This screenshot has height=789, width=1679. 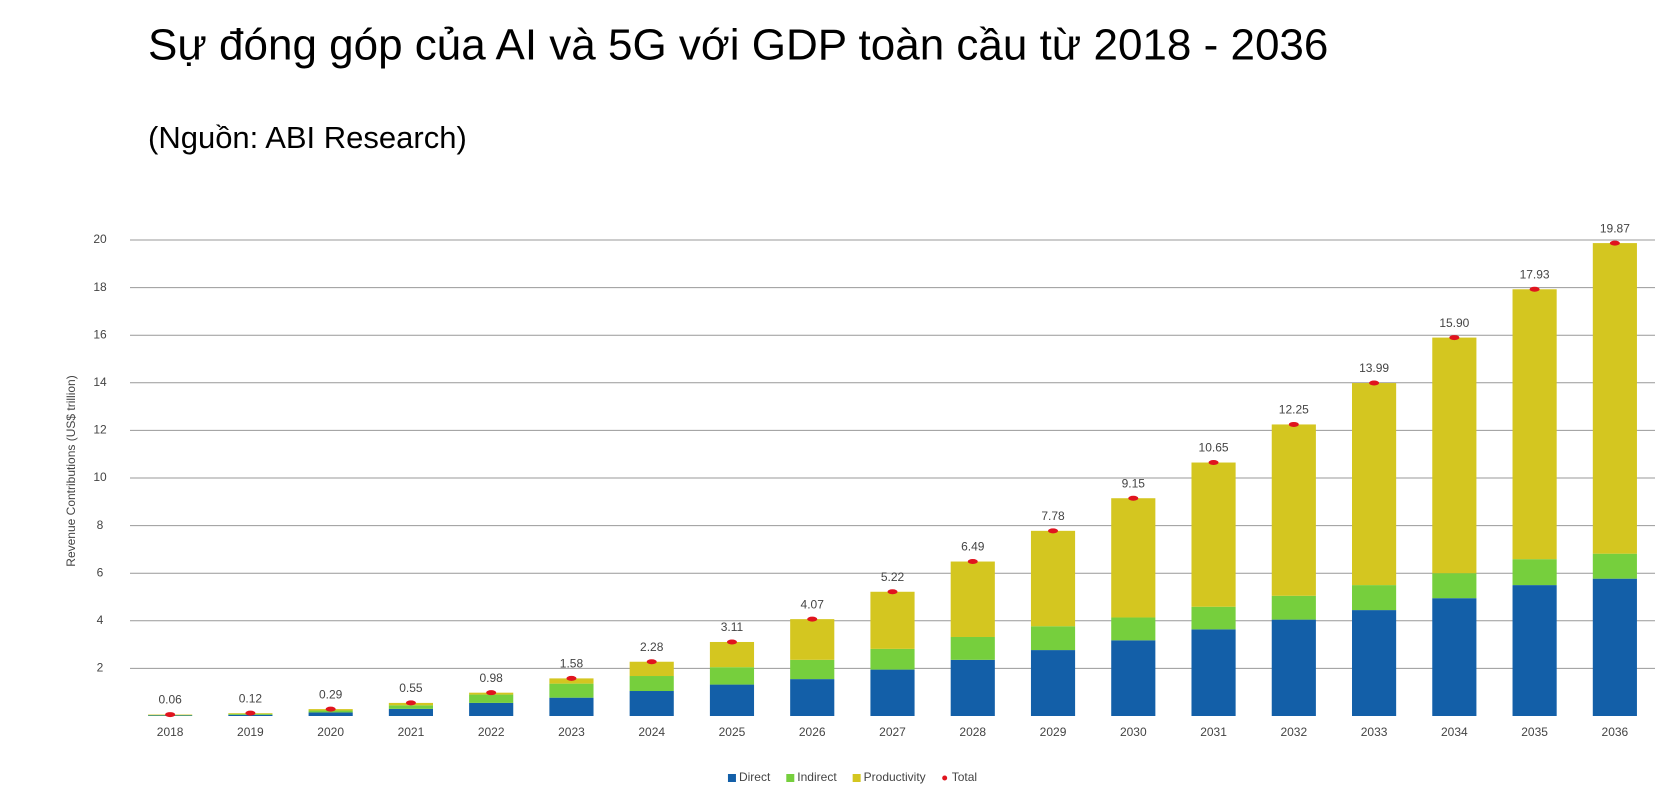 What do you see at coordinates (100, 382) in the screenshot?
I see `y-tick-label: 14` at bounding box center [100, 382].